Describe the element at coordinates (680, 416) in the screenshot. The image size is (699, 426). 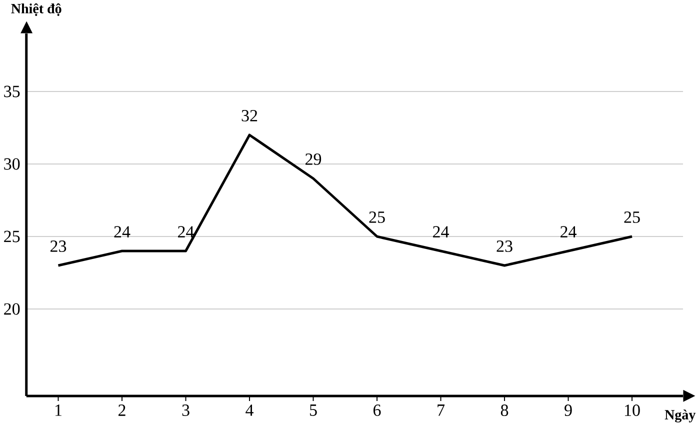
I see `x-axis-title: Ngày` at that location.